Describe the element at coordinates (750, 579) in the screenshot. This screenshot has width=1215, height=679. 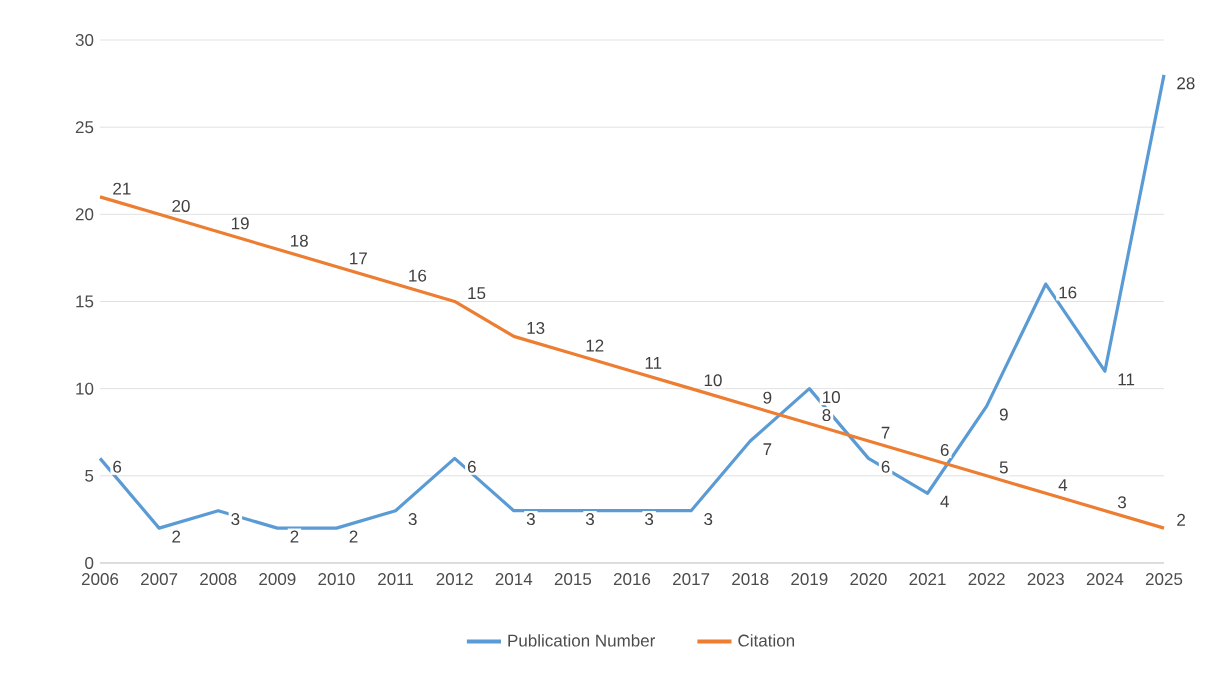
I see `x-tick-label: 2018` at that location.